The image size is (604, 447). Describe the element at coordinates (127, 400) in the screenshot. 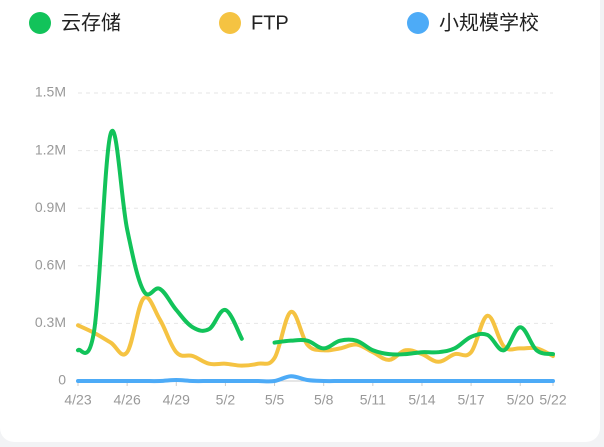

I see `x-tick-label: 4/26` at that location.